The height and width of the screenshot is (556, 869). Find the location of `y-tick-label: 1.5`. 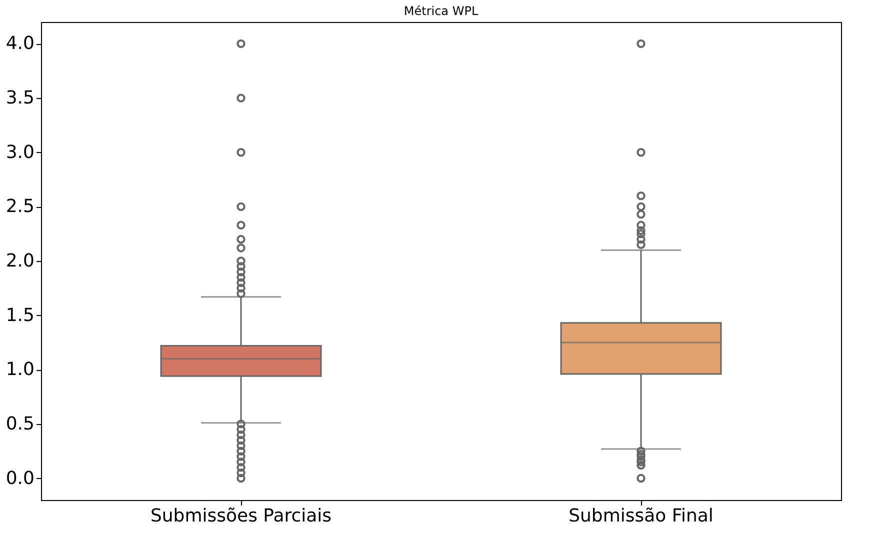

y-tick-label: 1.5 is located at coordinates (20, 315).